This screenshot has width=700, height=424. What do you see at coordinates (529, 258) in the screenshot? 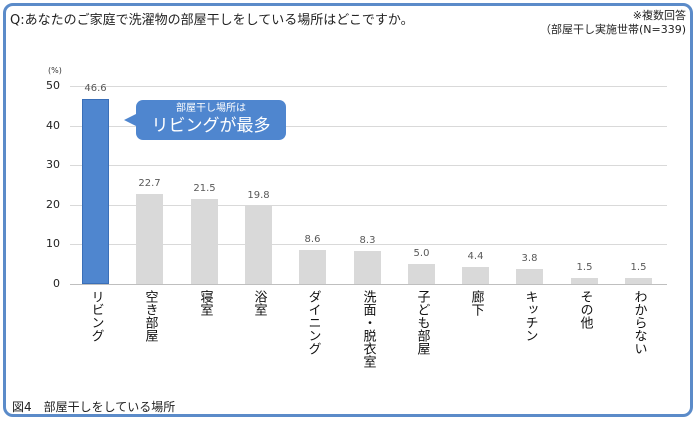
I see `value-label: 3.8` at bounding box center [529, 258].